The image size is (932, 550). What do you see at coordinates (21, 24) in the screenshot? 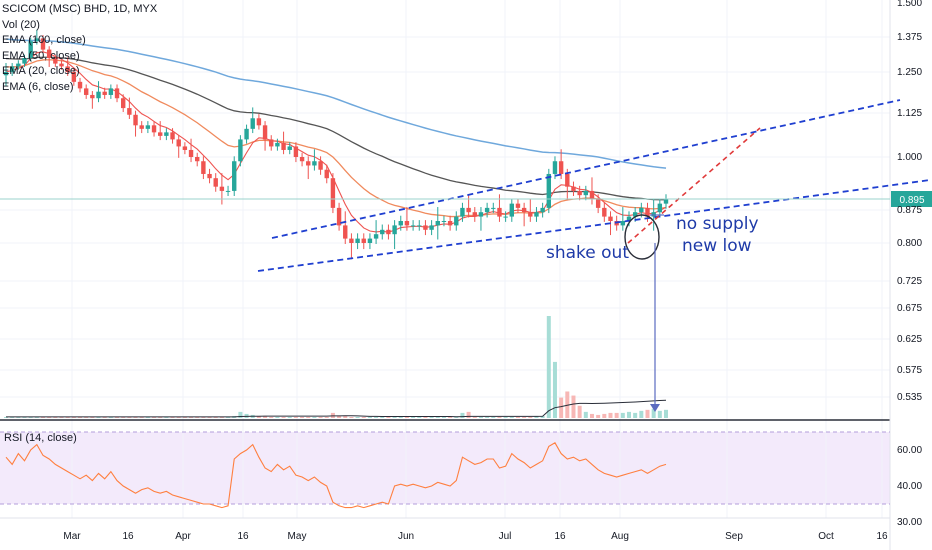
I see `legend-item-vol: Vol (20)` at bounding box center [21, 24].